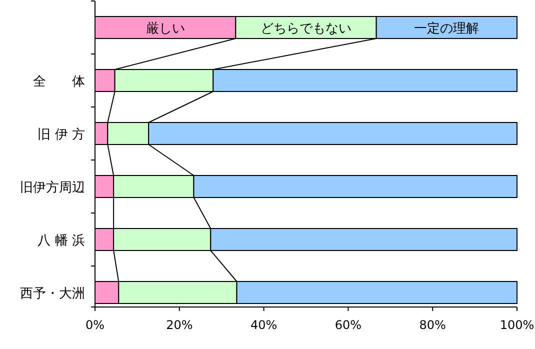  What do you see at coordinates (348, 325) in the screenshot?
I see `x-tick-label: 60%` at bounding box center [348, 325].